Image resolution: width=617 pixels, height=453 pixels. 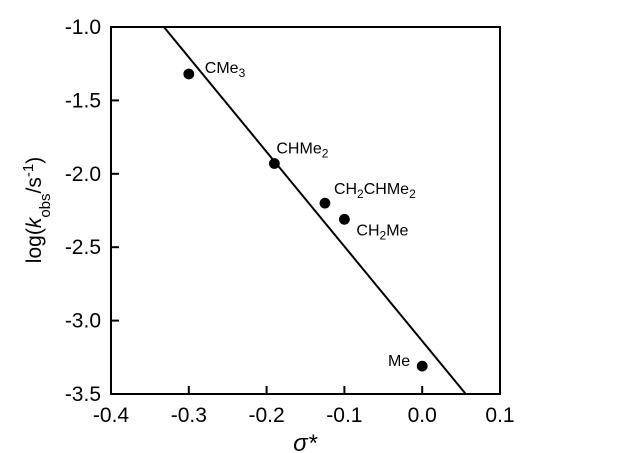 What do you see at coordinates (92, 211) in the screenshot?
I see `y-axis-ticks: -1.0 -1.5 -2.0 -2.5 -3.0 -3.5` at bounding box center [92, 211].